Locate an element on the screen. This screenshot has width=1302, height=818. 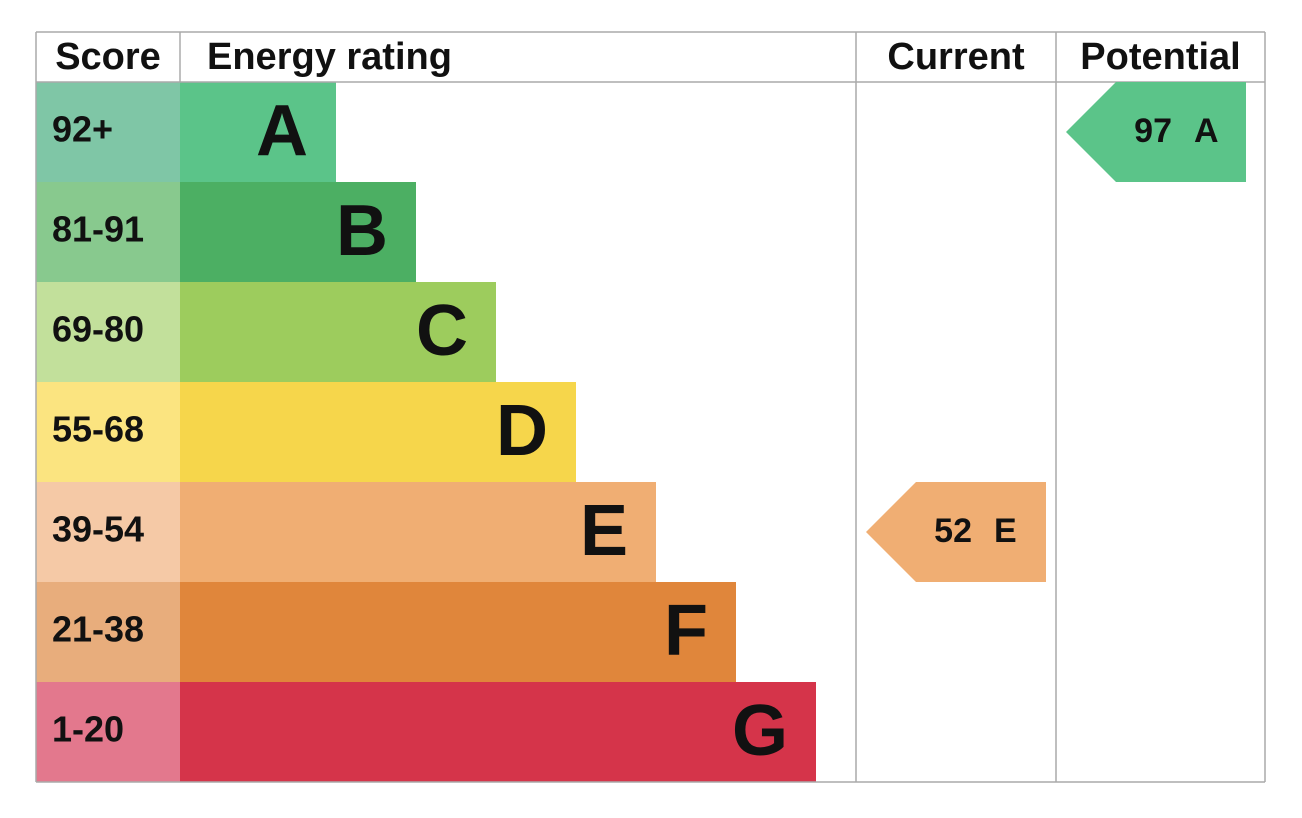
potential-value: 97 is located at coordinates (1153, 131).